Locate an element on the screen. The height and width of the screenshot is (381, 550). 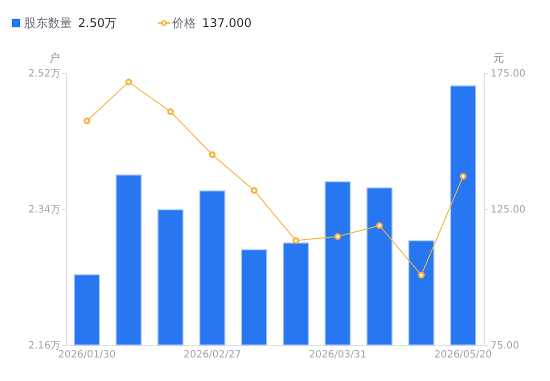
legend-label: 价格 is located at coordinates (183, 23).